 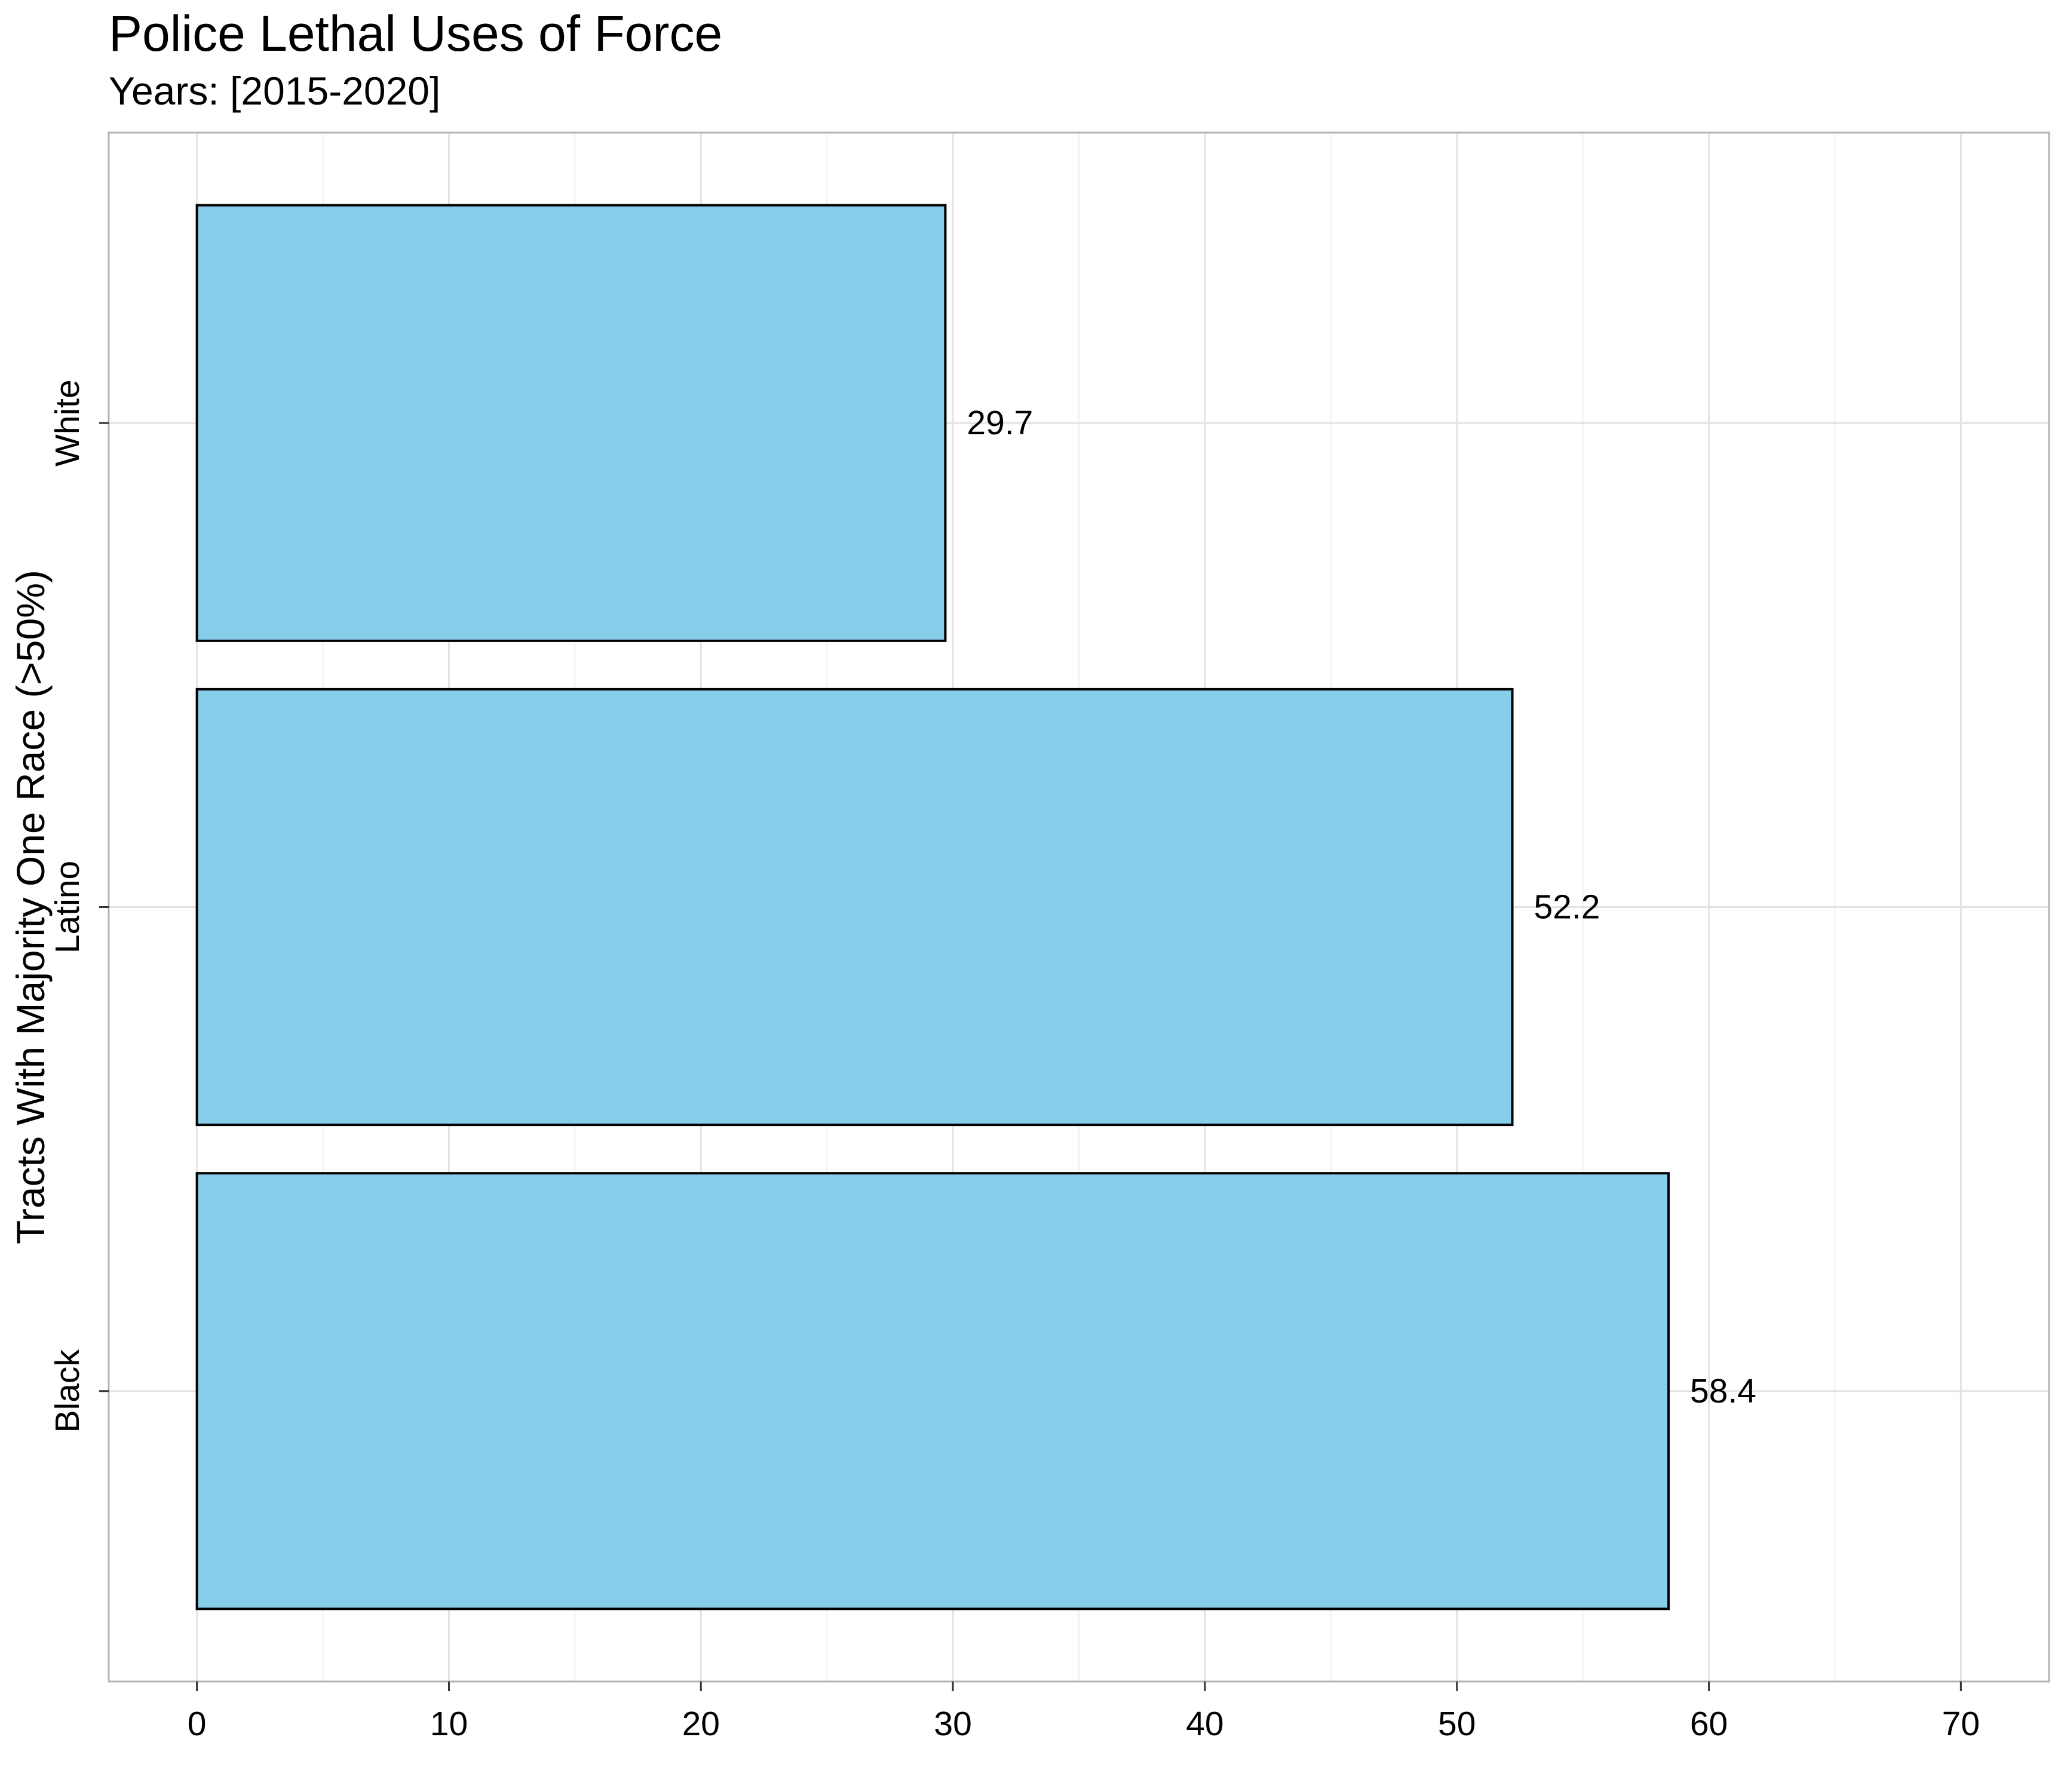 What do you see at coordinates (67, 907) in the screenshot?
I see `y-tick-label: Latino` at bounding box center [67, 907].